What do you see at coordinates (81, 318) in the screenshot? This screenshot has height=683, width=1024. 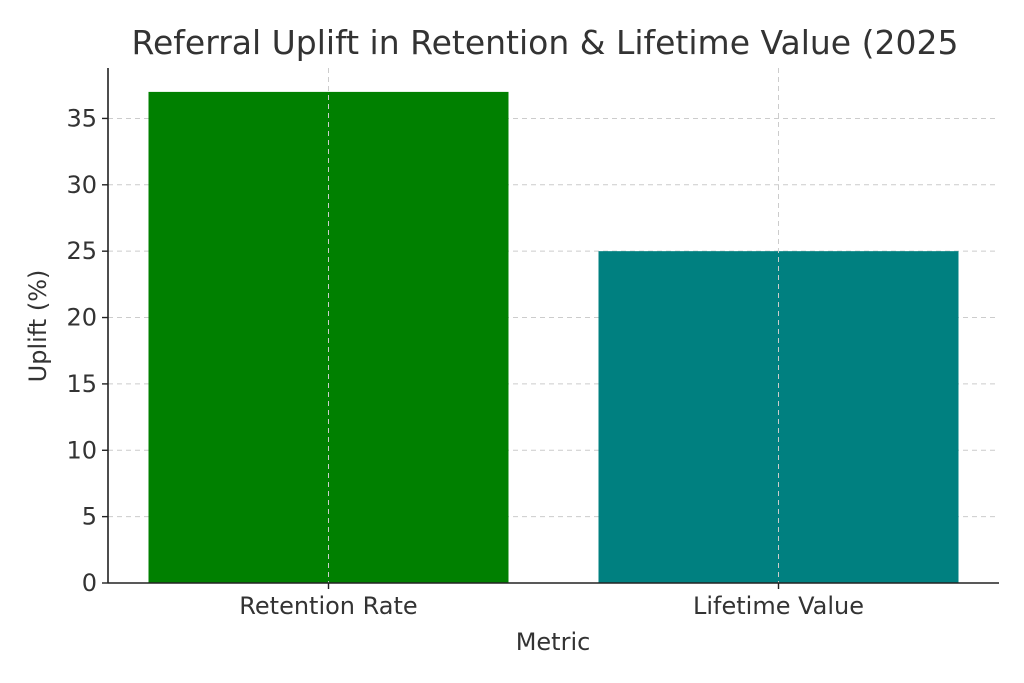 I see `y-tick-label: 20` at bounding box center [81, 318].